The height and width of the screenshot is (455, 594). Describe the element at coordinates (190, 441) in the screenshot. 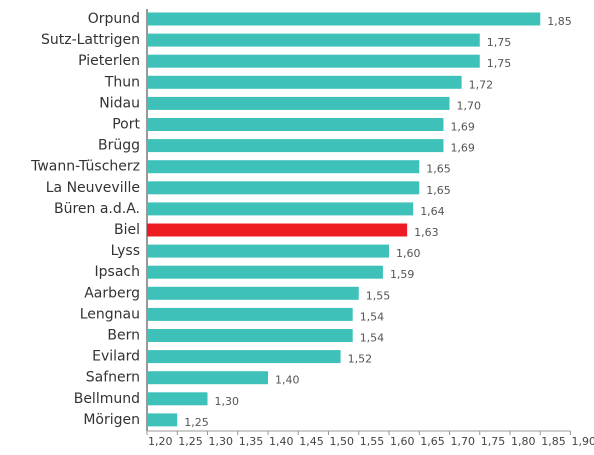

I see `x-tick-label: 1,25` at that location.